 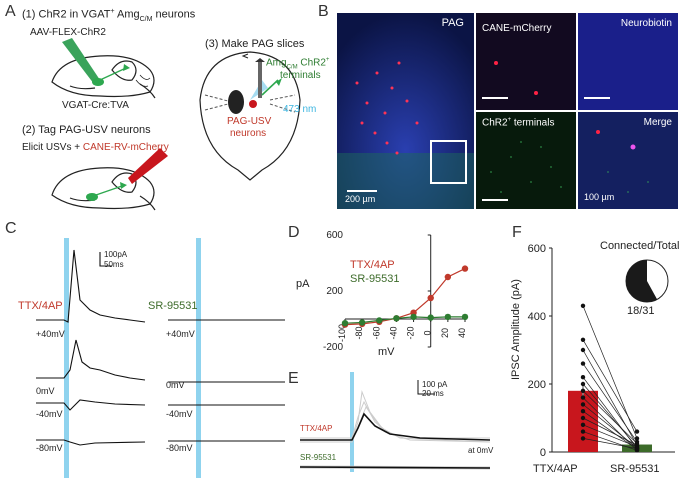 I want to click on cond-sr-label: SR-95531, so click(x=173, y=306).